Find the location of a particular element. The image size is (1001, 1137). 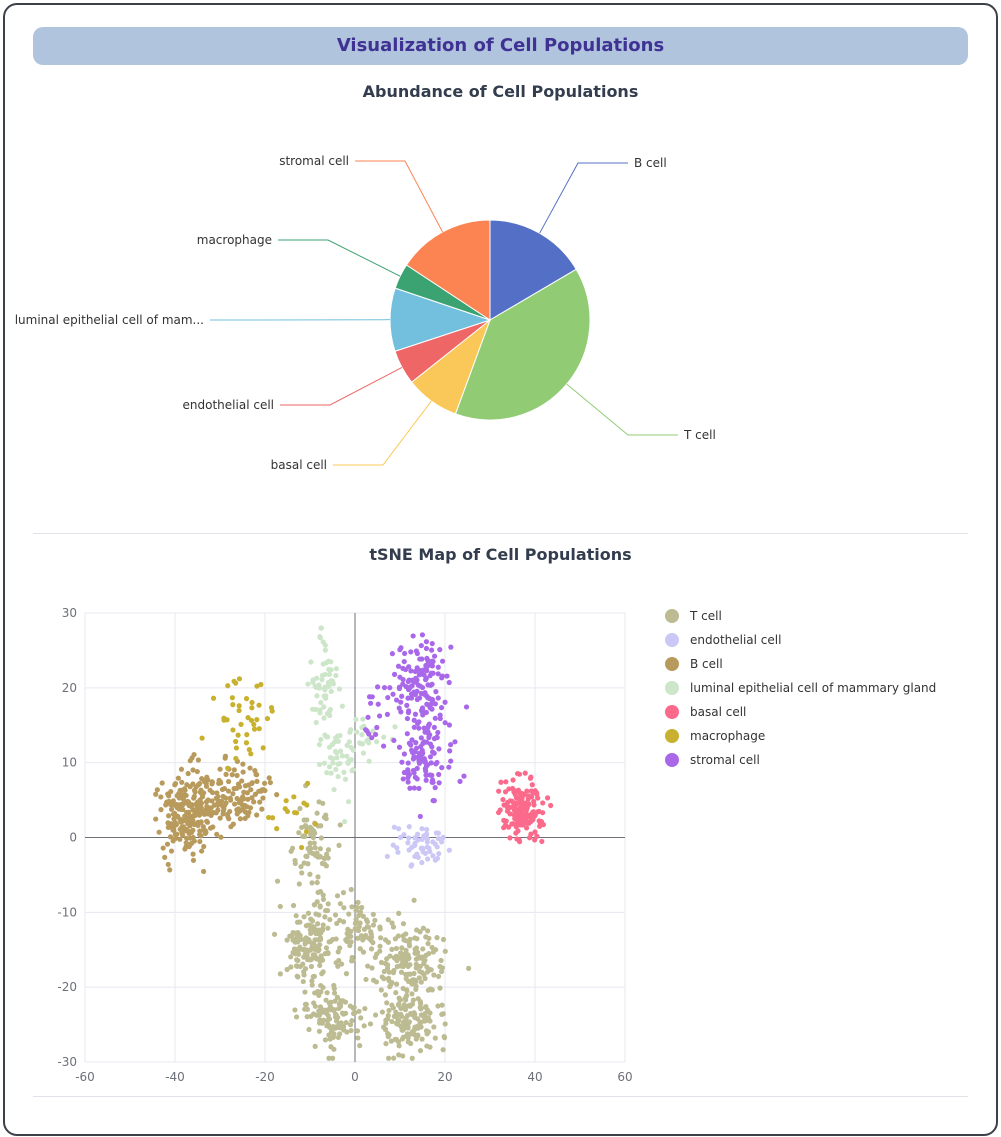

legend-item: macrophage is located at coordinates (800, 736).